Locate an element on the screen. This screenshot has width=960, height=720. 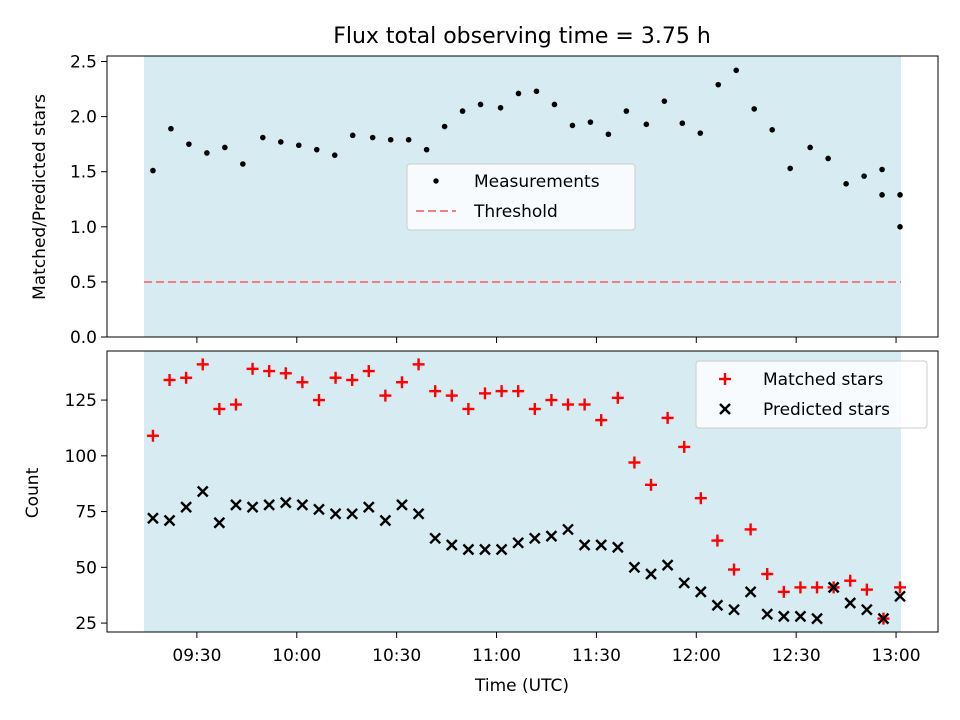
legend-matched-label: Matched stars is located at coordinates (823, 380).